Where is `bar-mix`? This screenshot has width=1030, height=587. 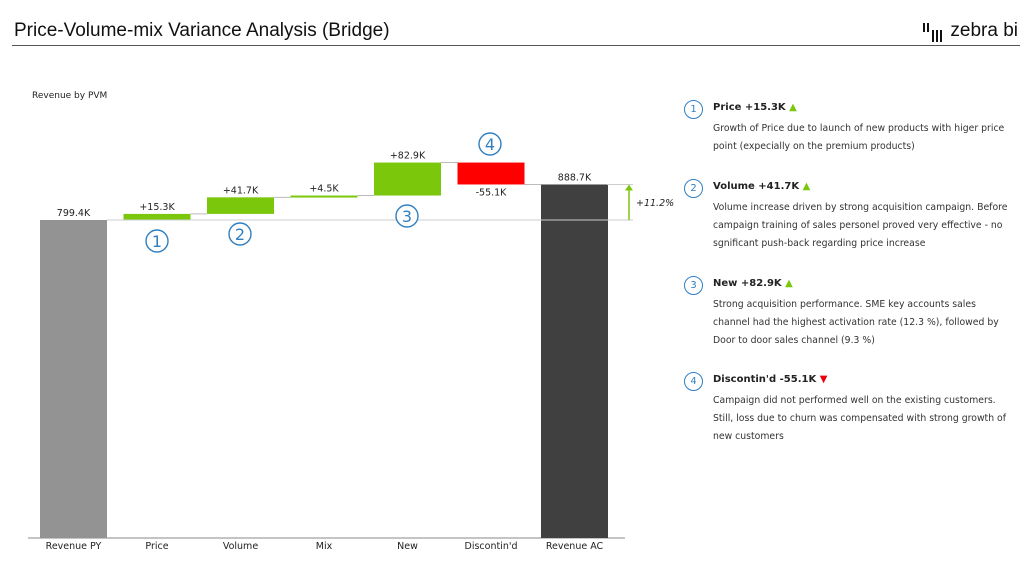
bar-mix is located at coordinates (324, 196).